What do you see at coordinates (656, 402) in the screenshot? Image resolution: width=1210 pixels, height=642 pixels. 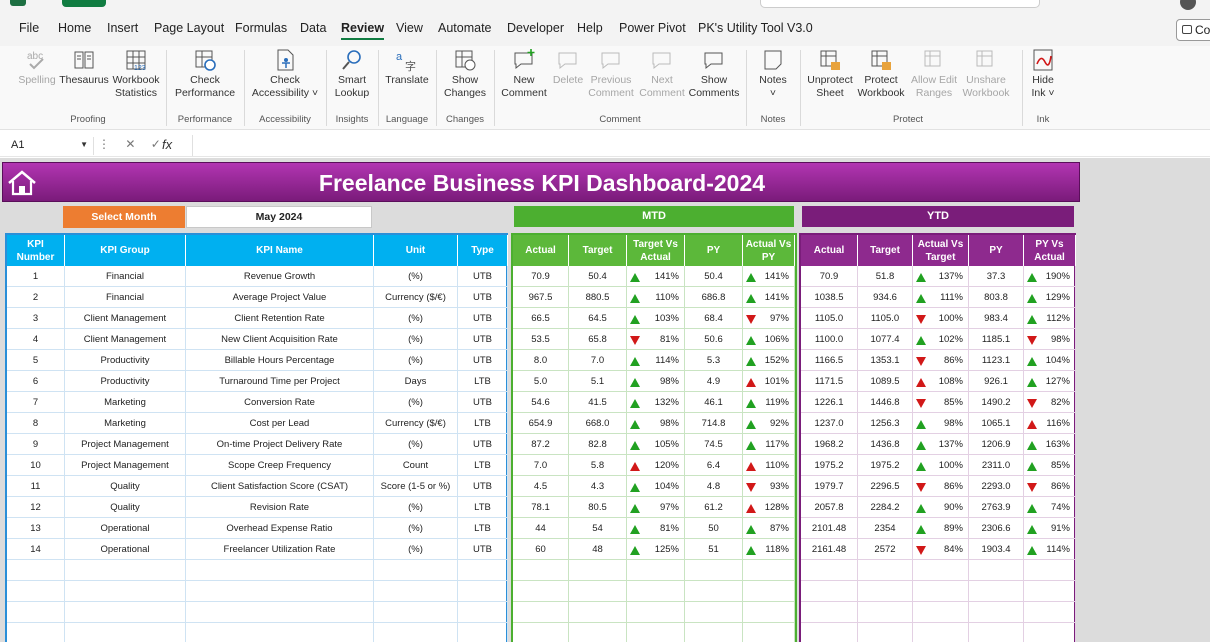 I see `mtva-cell: 132%` at bounding box center [656, 402].